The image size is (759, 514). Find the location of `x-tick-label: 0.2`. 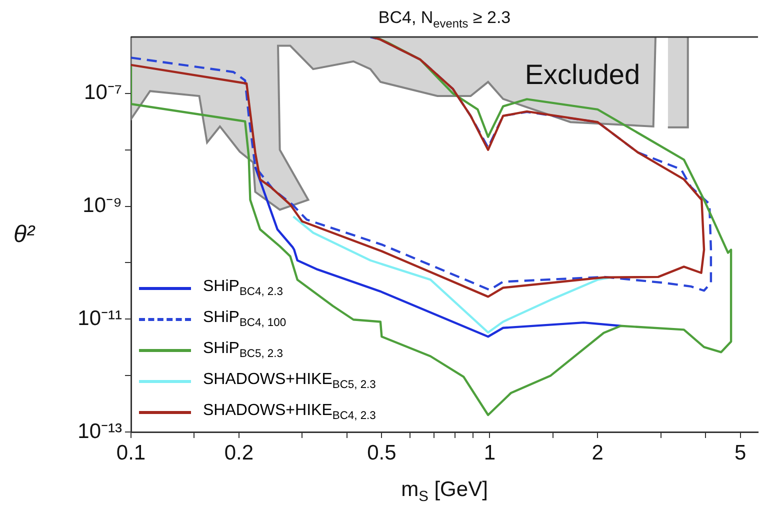

x-tick-label: 0.2 is located at coordinates (239, 452).